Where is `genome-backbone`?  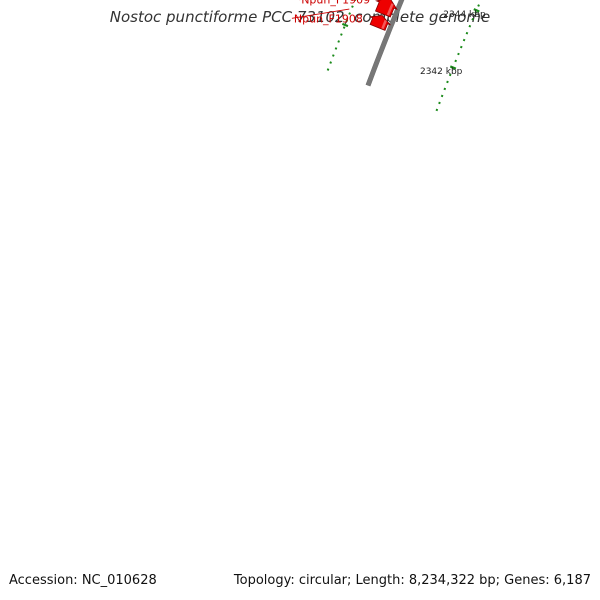
genome-backbone is located at coordinates (385, 43).